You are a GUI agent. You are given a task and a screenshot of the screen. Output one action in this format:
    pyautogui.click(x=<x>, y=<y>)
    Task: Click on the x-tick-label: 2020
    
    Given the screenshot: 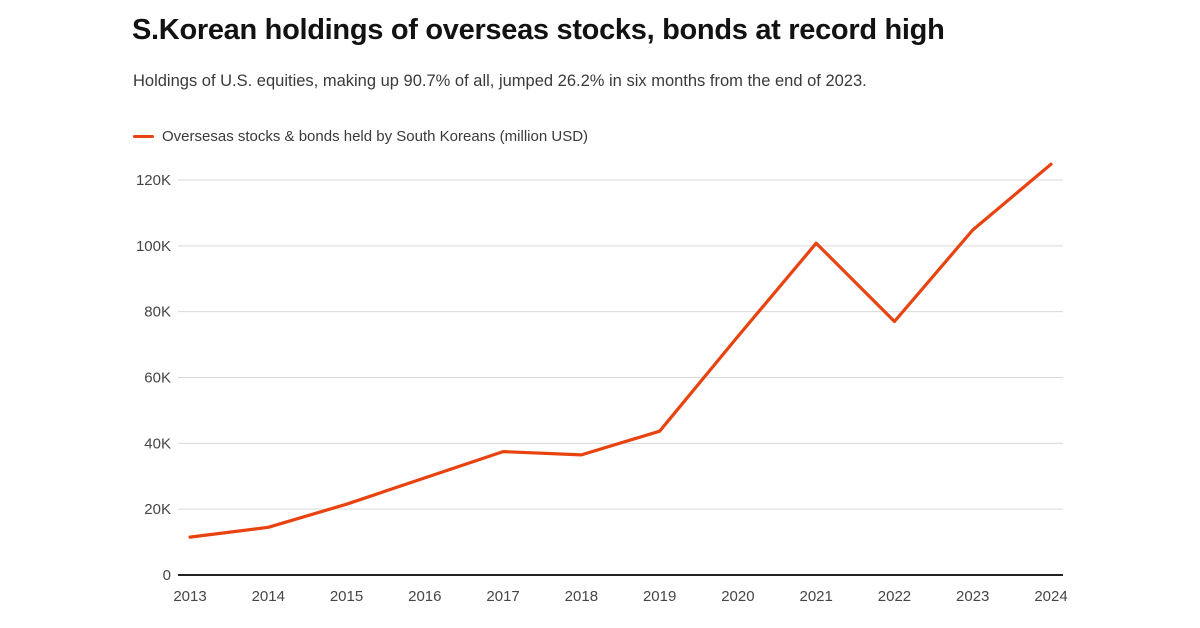 What is the action you would take?
    pyautogui.click(x=737, y=596)
    